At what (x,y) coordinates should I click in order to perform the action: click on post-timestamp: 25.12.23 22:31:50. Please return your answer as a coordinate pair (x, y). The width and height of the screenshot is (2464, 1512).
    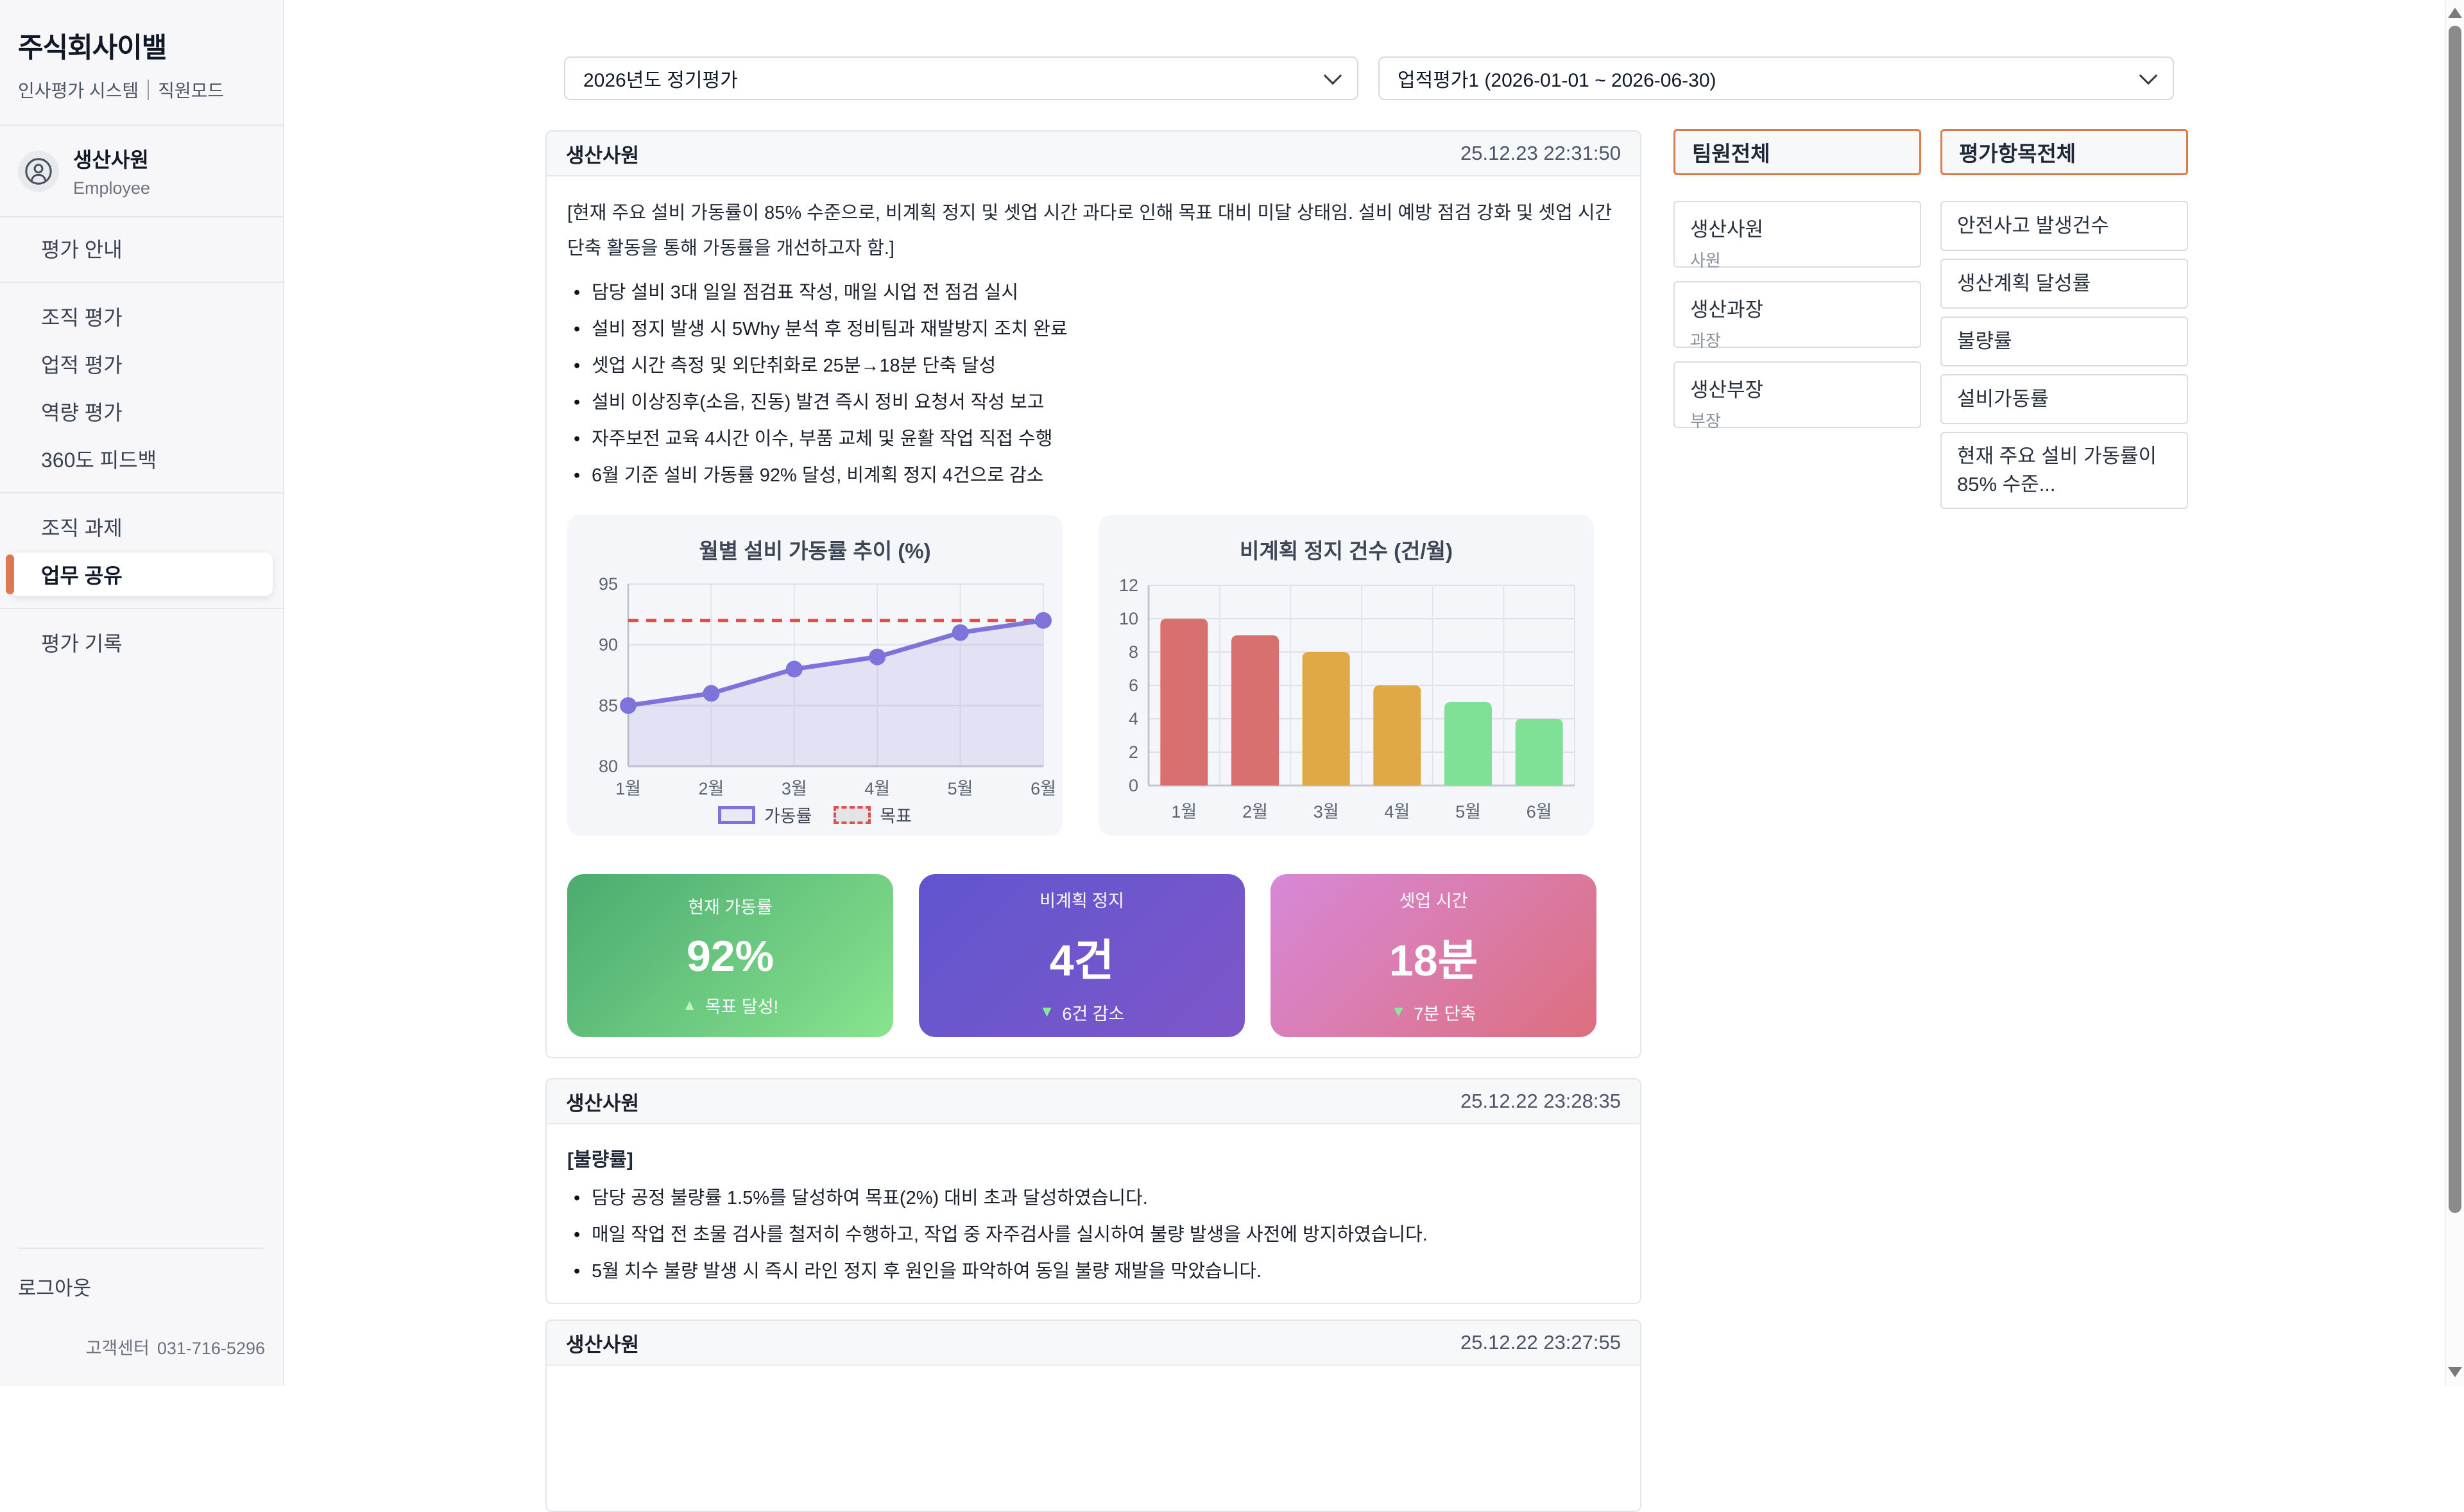
    Looking at the image, I should click on (1541, 153).